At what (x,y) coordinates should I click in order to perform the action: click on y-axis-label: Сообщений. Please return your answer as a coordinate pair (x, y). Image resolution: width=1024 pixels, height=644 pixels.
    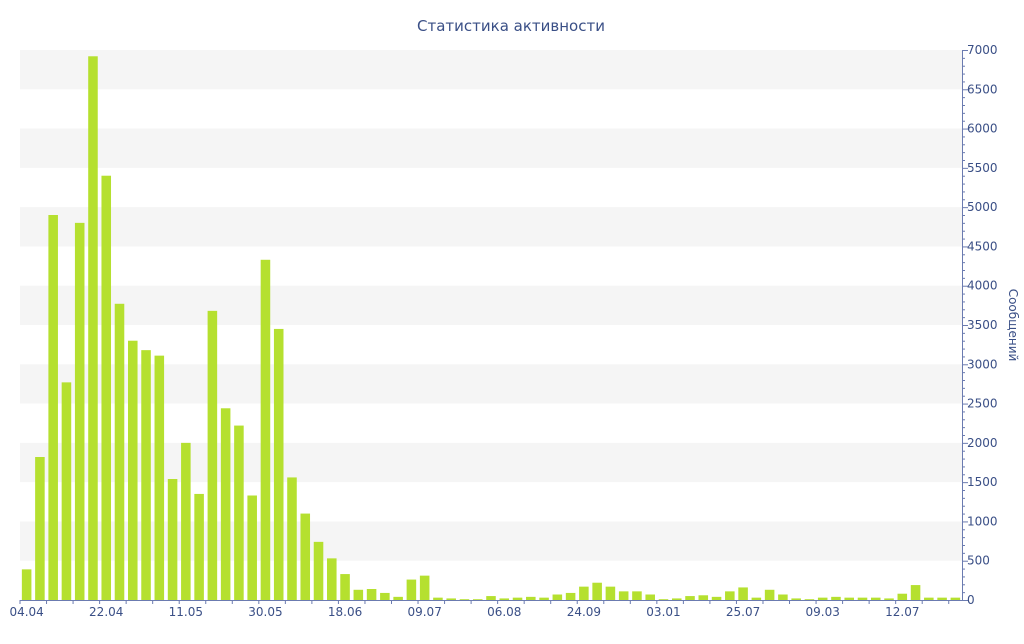
    Looking at the image, I should click on (1013, 325).